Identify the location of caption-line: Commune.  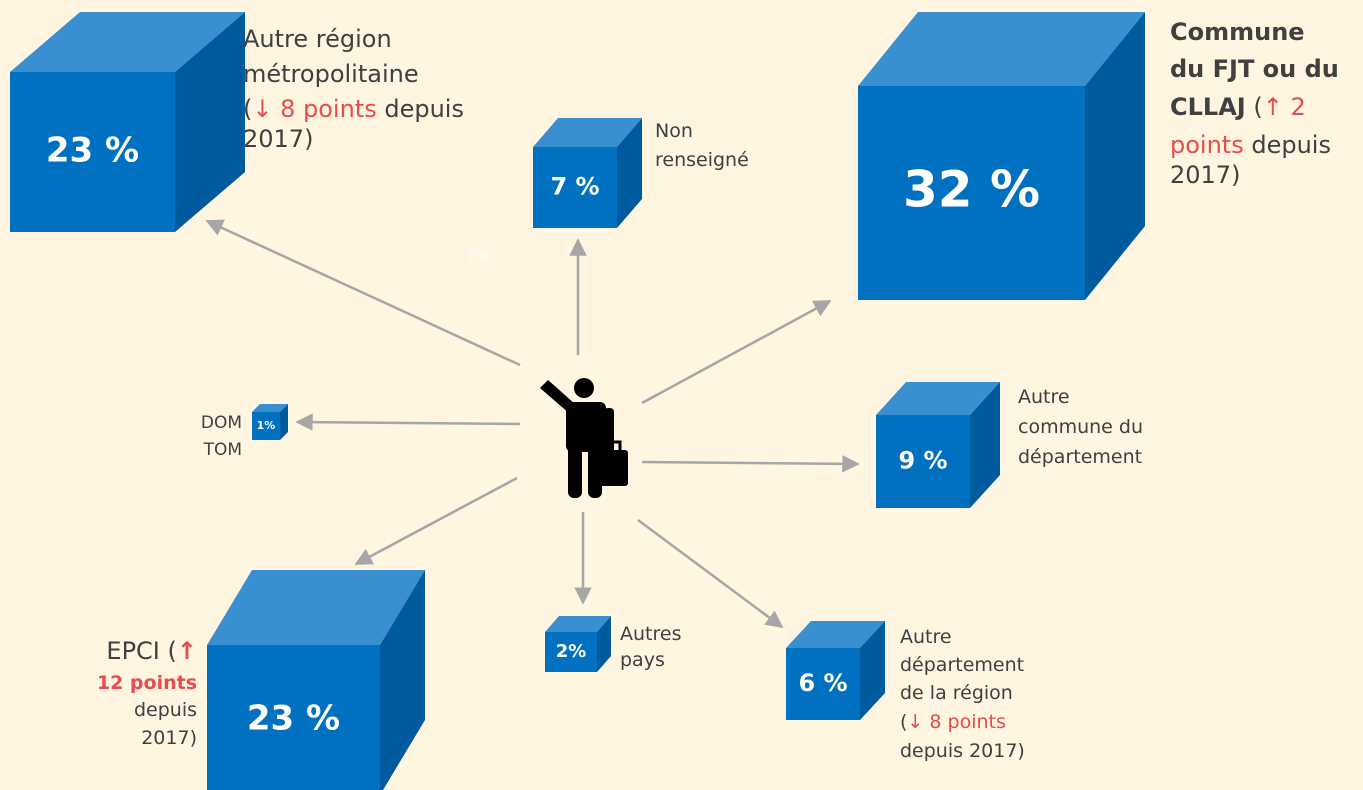
(1237, 32).